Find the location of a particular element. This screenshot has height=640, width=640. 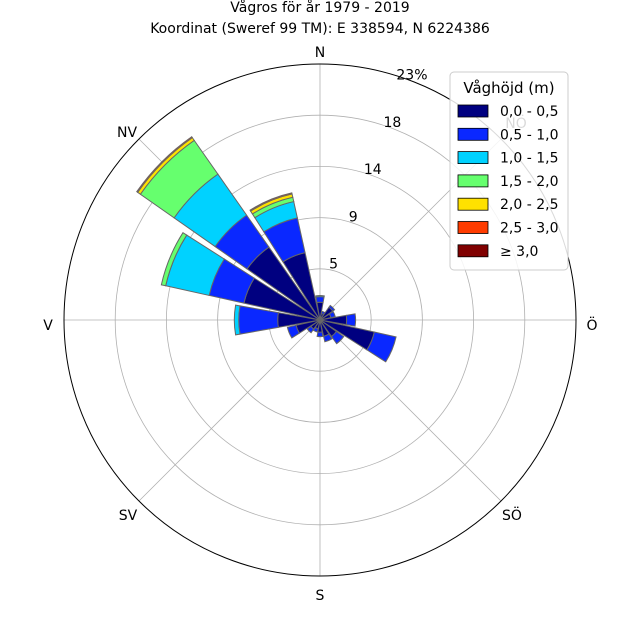

radial-tick-label: 14 is located at coordinates (373, 170).